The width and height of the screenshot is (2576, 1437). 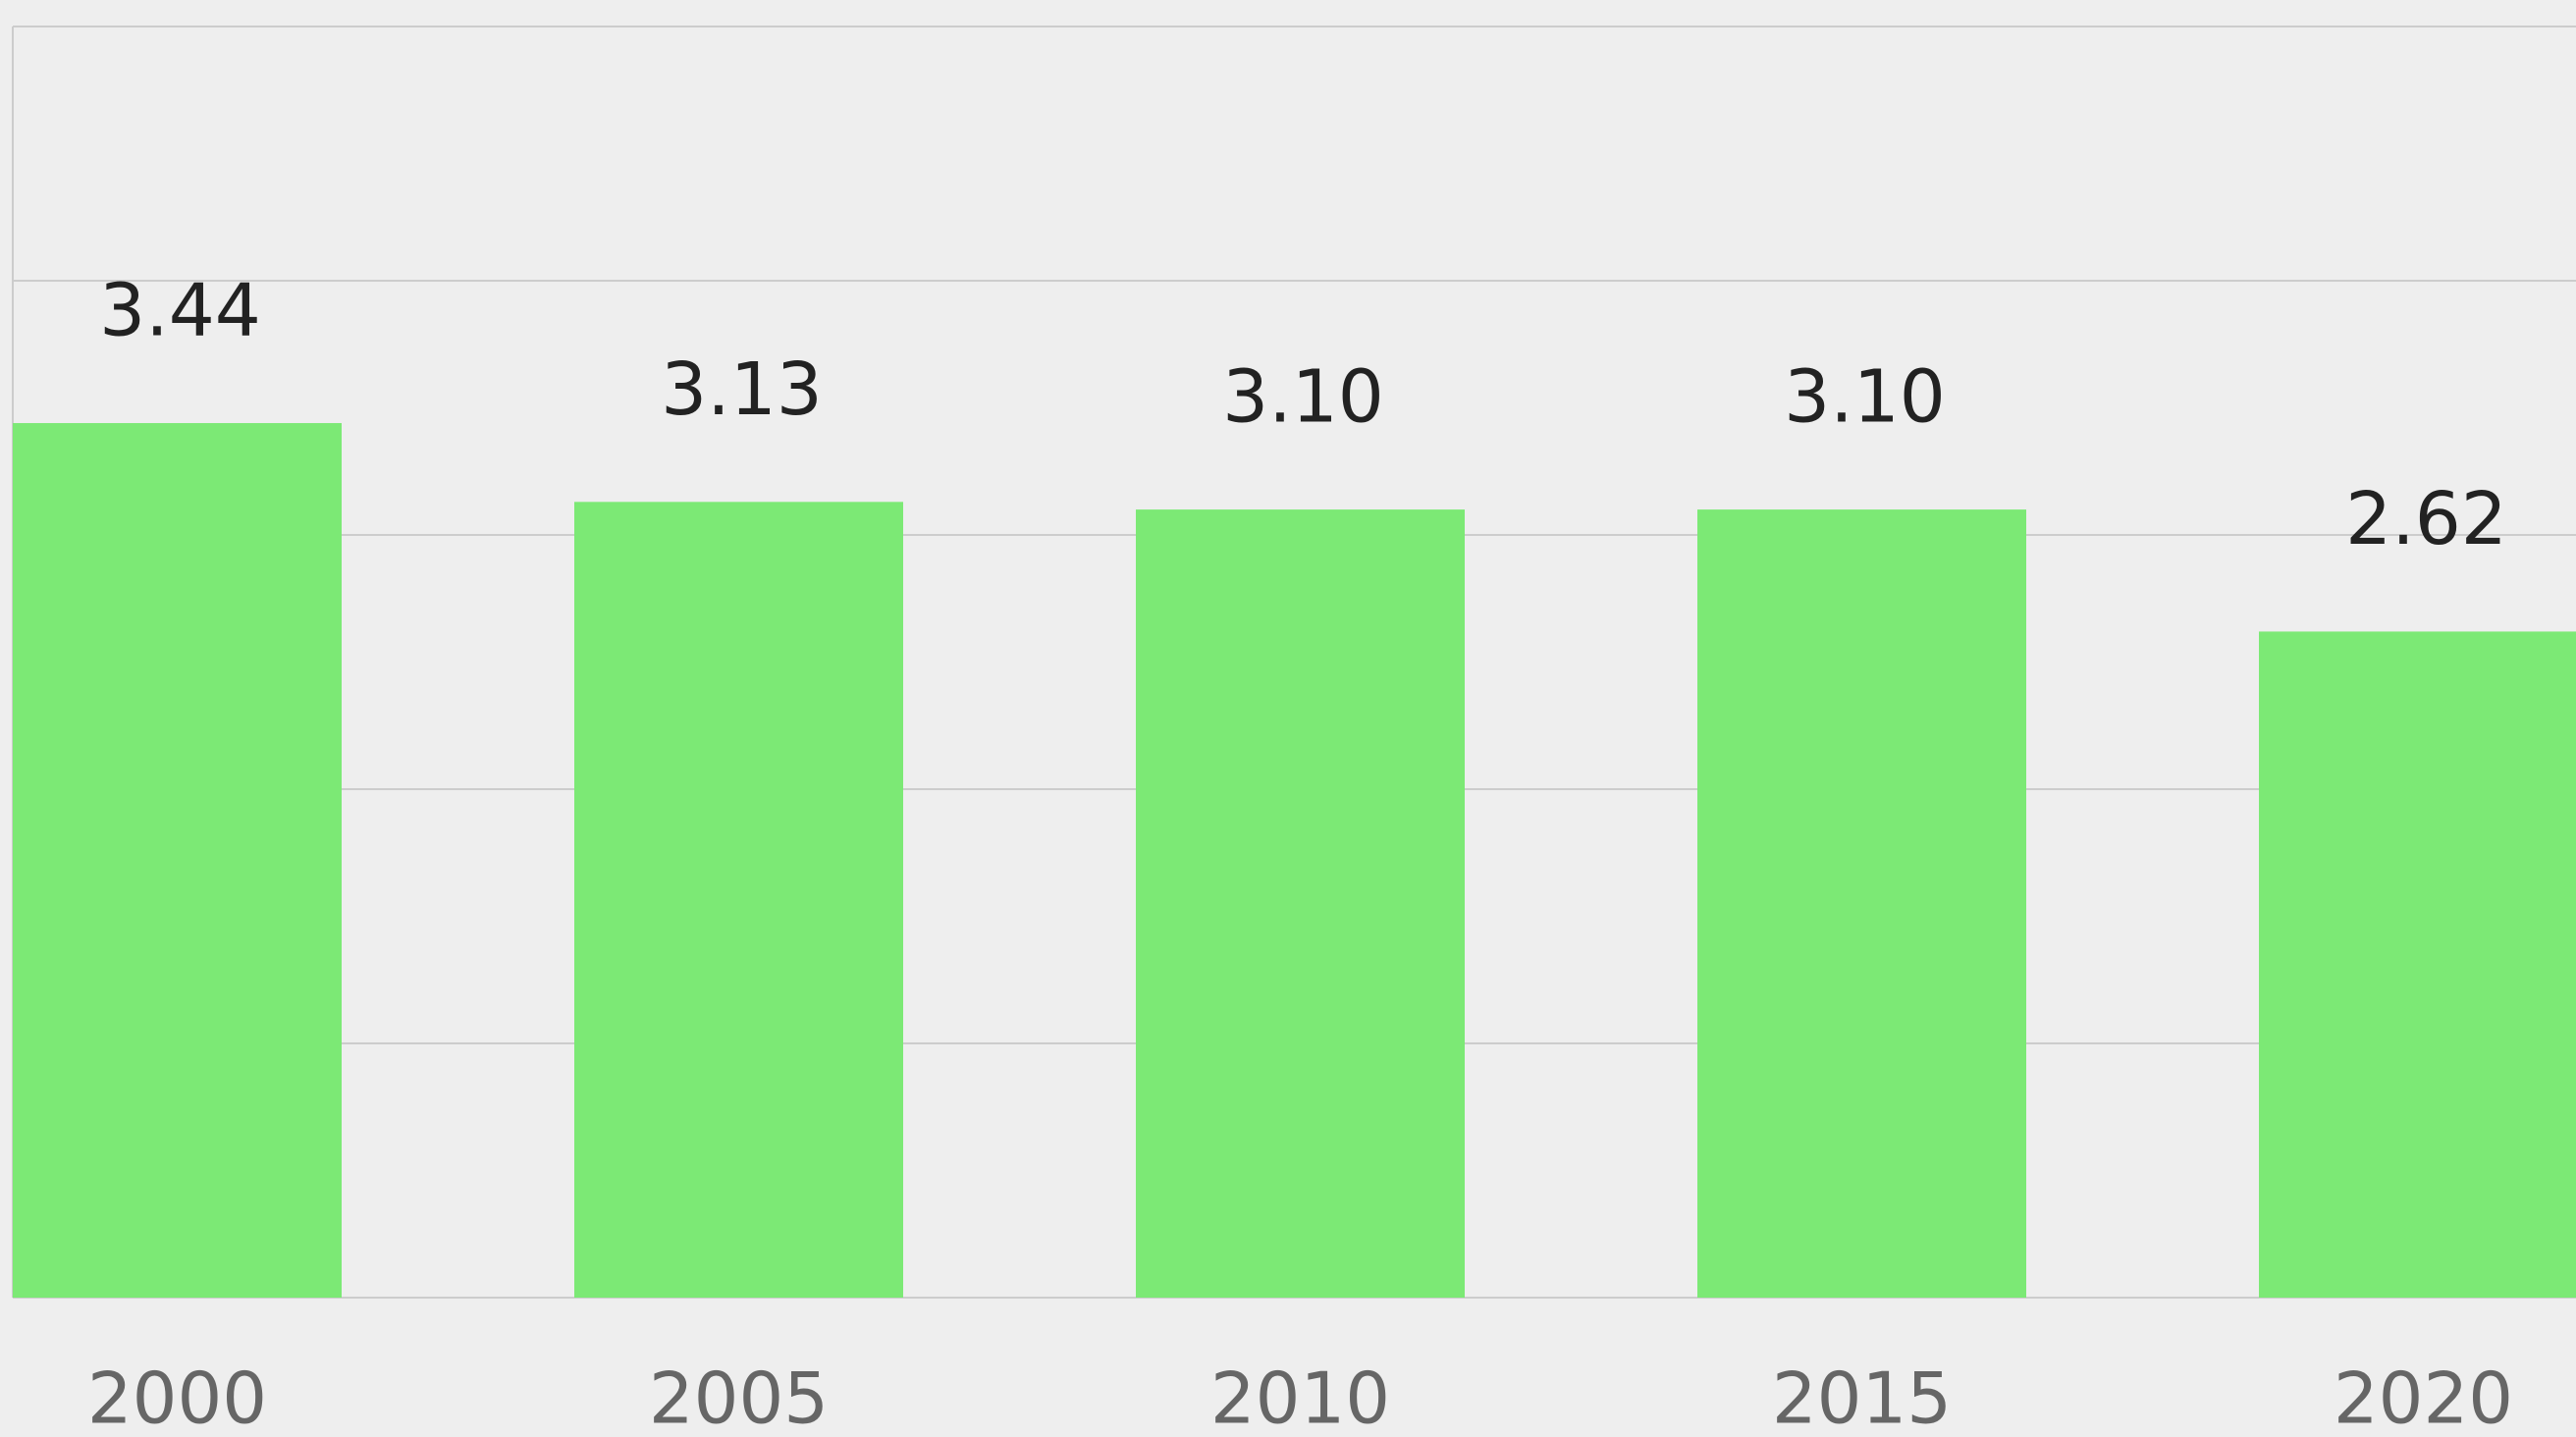 What do you see at coordinates (180, 311) in the screenshot?
I see `value-label: 3.44` at bounding box center [180, 311].